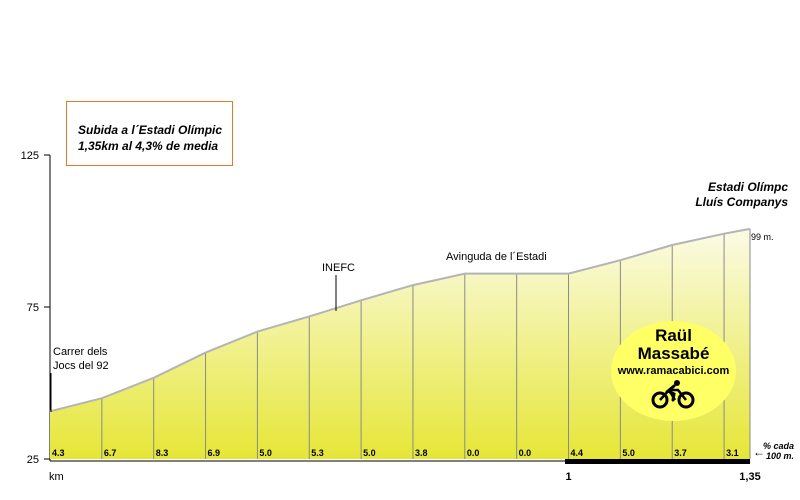 The height and width of the screenshot is (500, 800). Describe the element at coordinates (162, 453) in the screenshot. I see `gradient-label: 8.3` at that location.